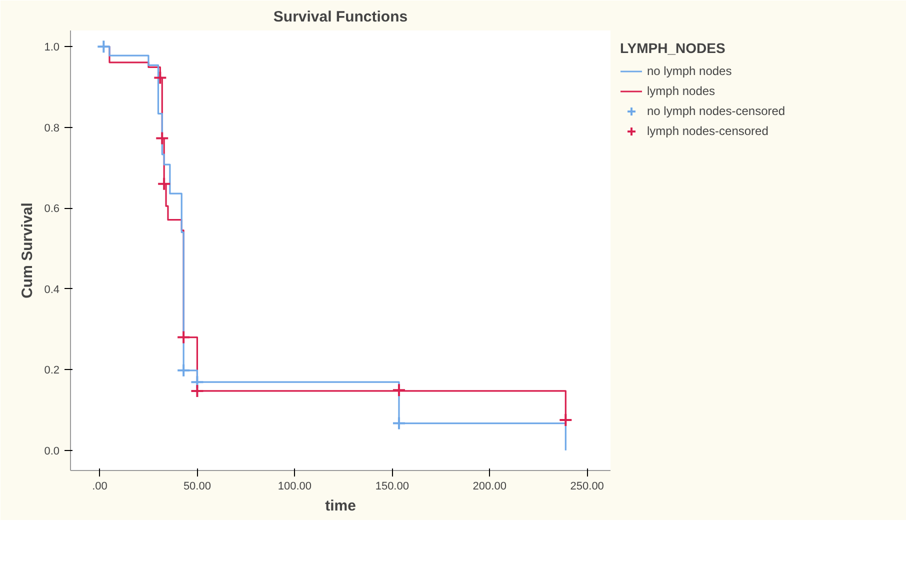  Describe the element at coordinates (587, 486) in the screenshot. I see `x-tick-label: 250.00` at that location.